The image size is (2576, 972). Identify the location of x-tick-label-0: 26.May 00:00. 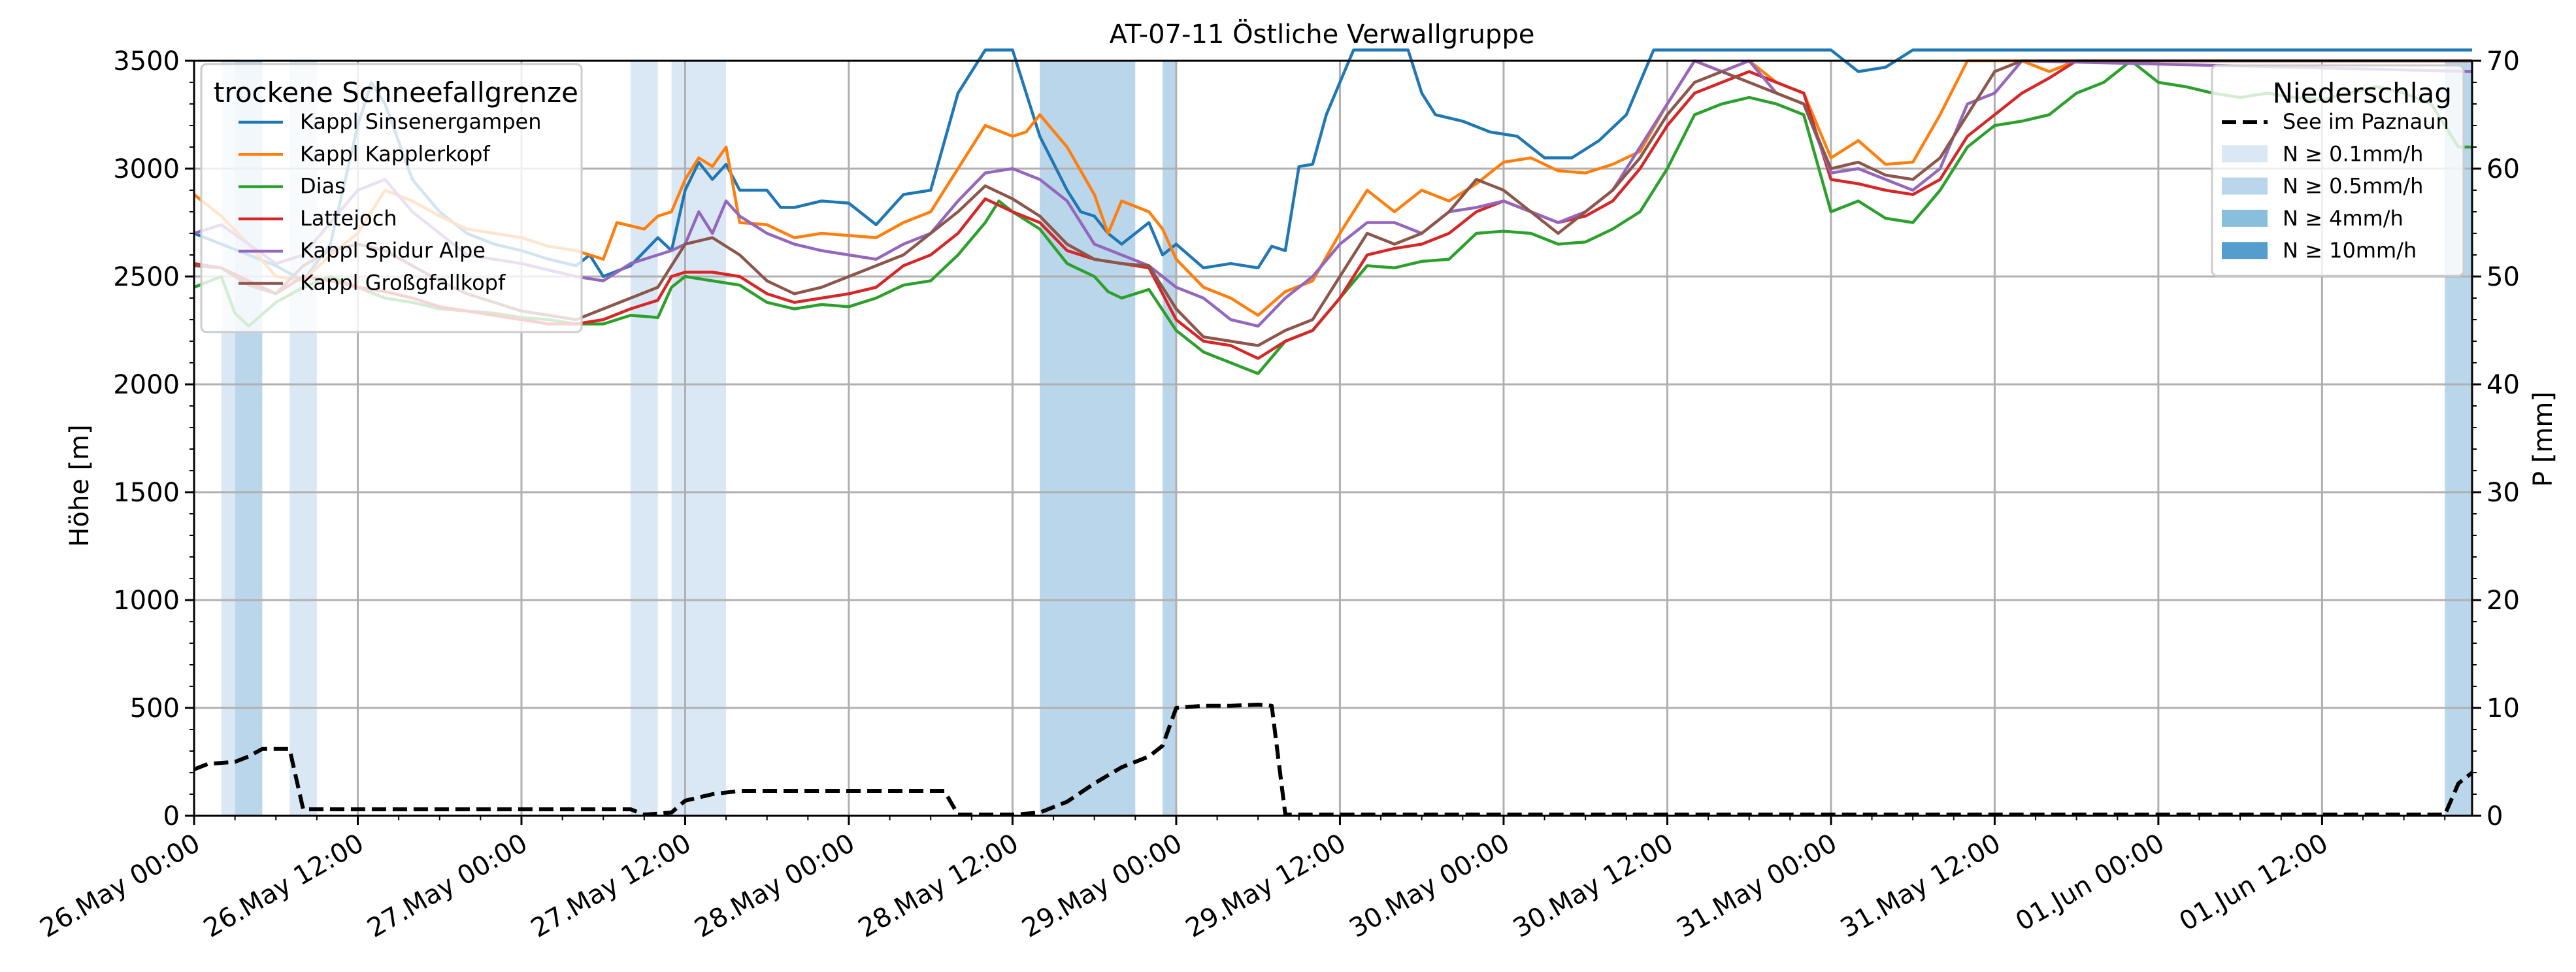
(120, 886).